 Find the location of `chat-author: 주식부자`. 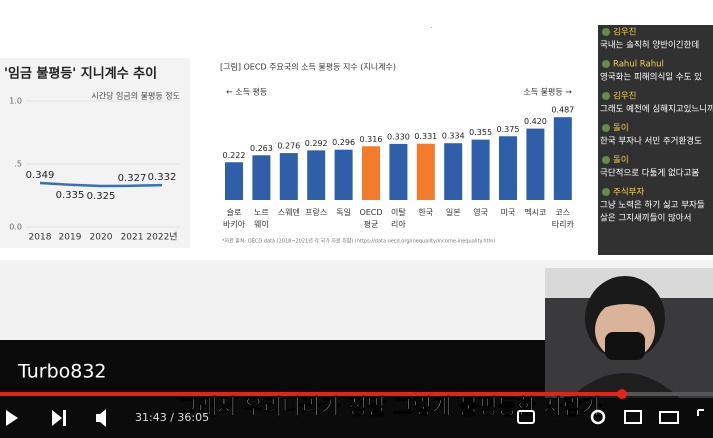

chat-author: 주식부자 is located at coordinates (628, 193).